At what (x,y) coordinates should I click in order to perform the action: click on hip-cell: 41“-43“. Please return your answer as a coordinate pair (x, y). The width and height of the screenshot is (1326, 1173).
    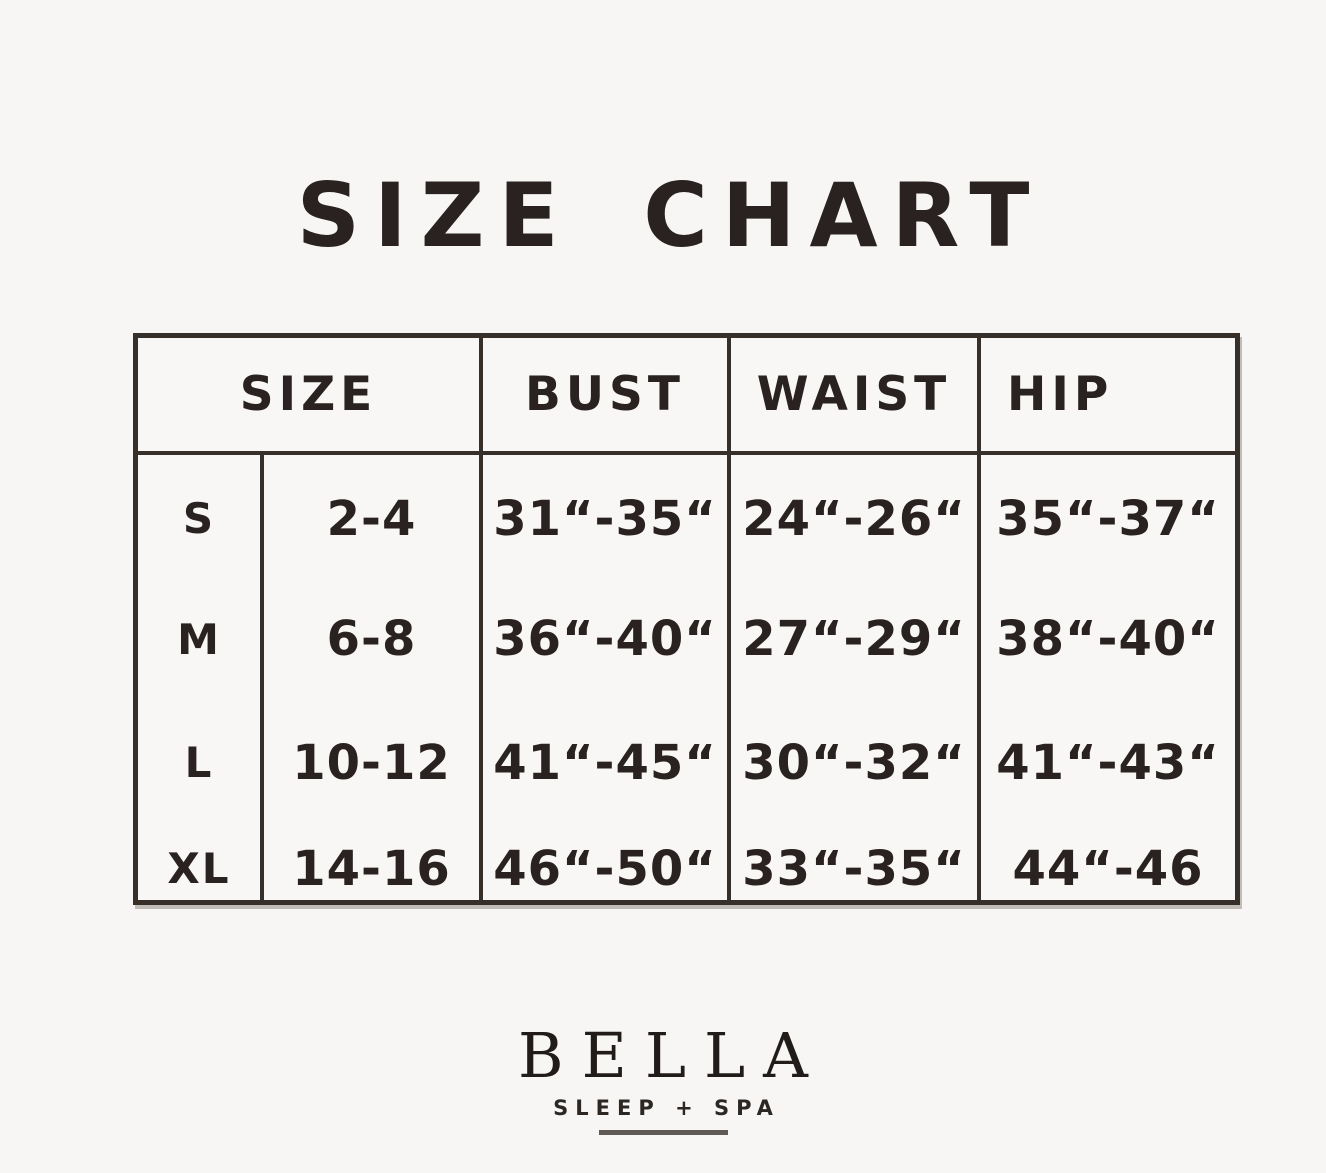
    Looking at the image, I should click on (1108, 762).